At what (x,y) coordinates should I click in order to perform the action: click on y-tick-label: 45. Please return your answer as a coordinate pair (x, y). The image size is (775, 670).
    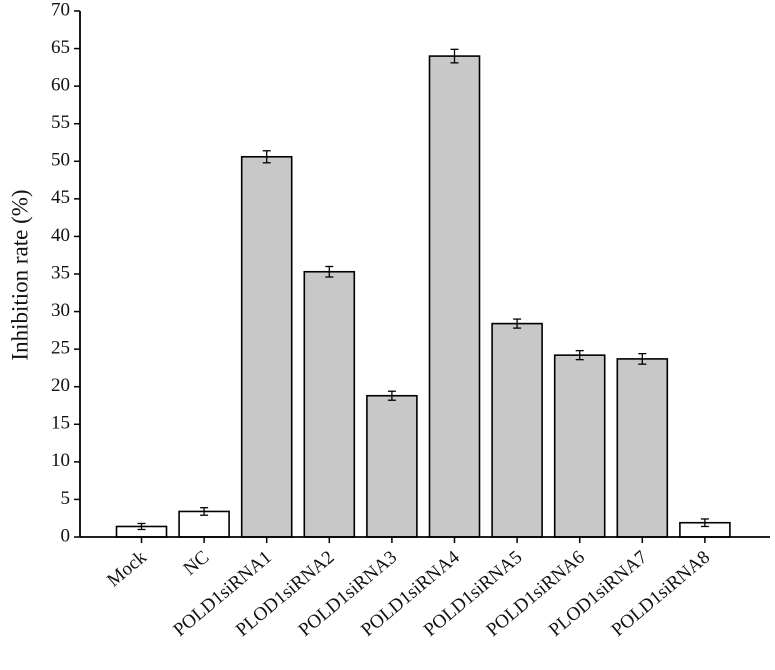
    Looking at the image, I should click on (60, 197).